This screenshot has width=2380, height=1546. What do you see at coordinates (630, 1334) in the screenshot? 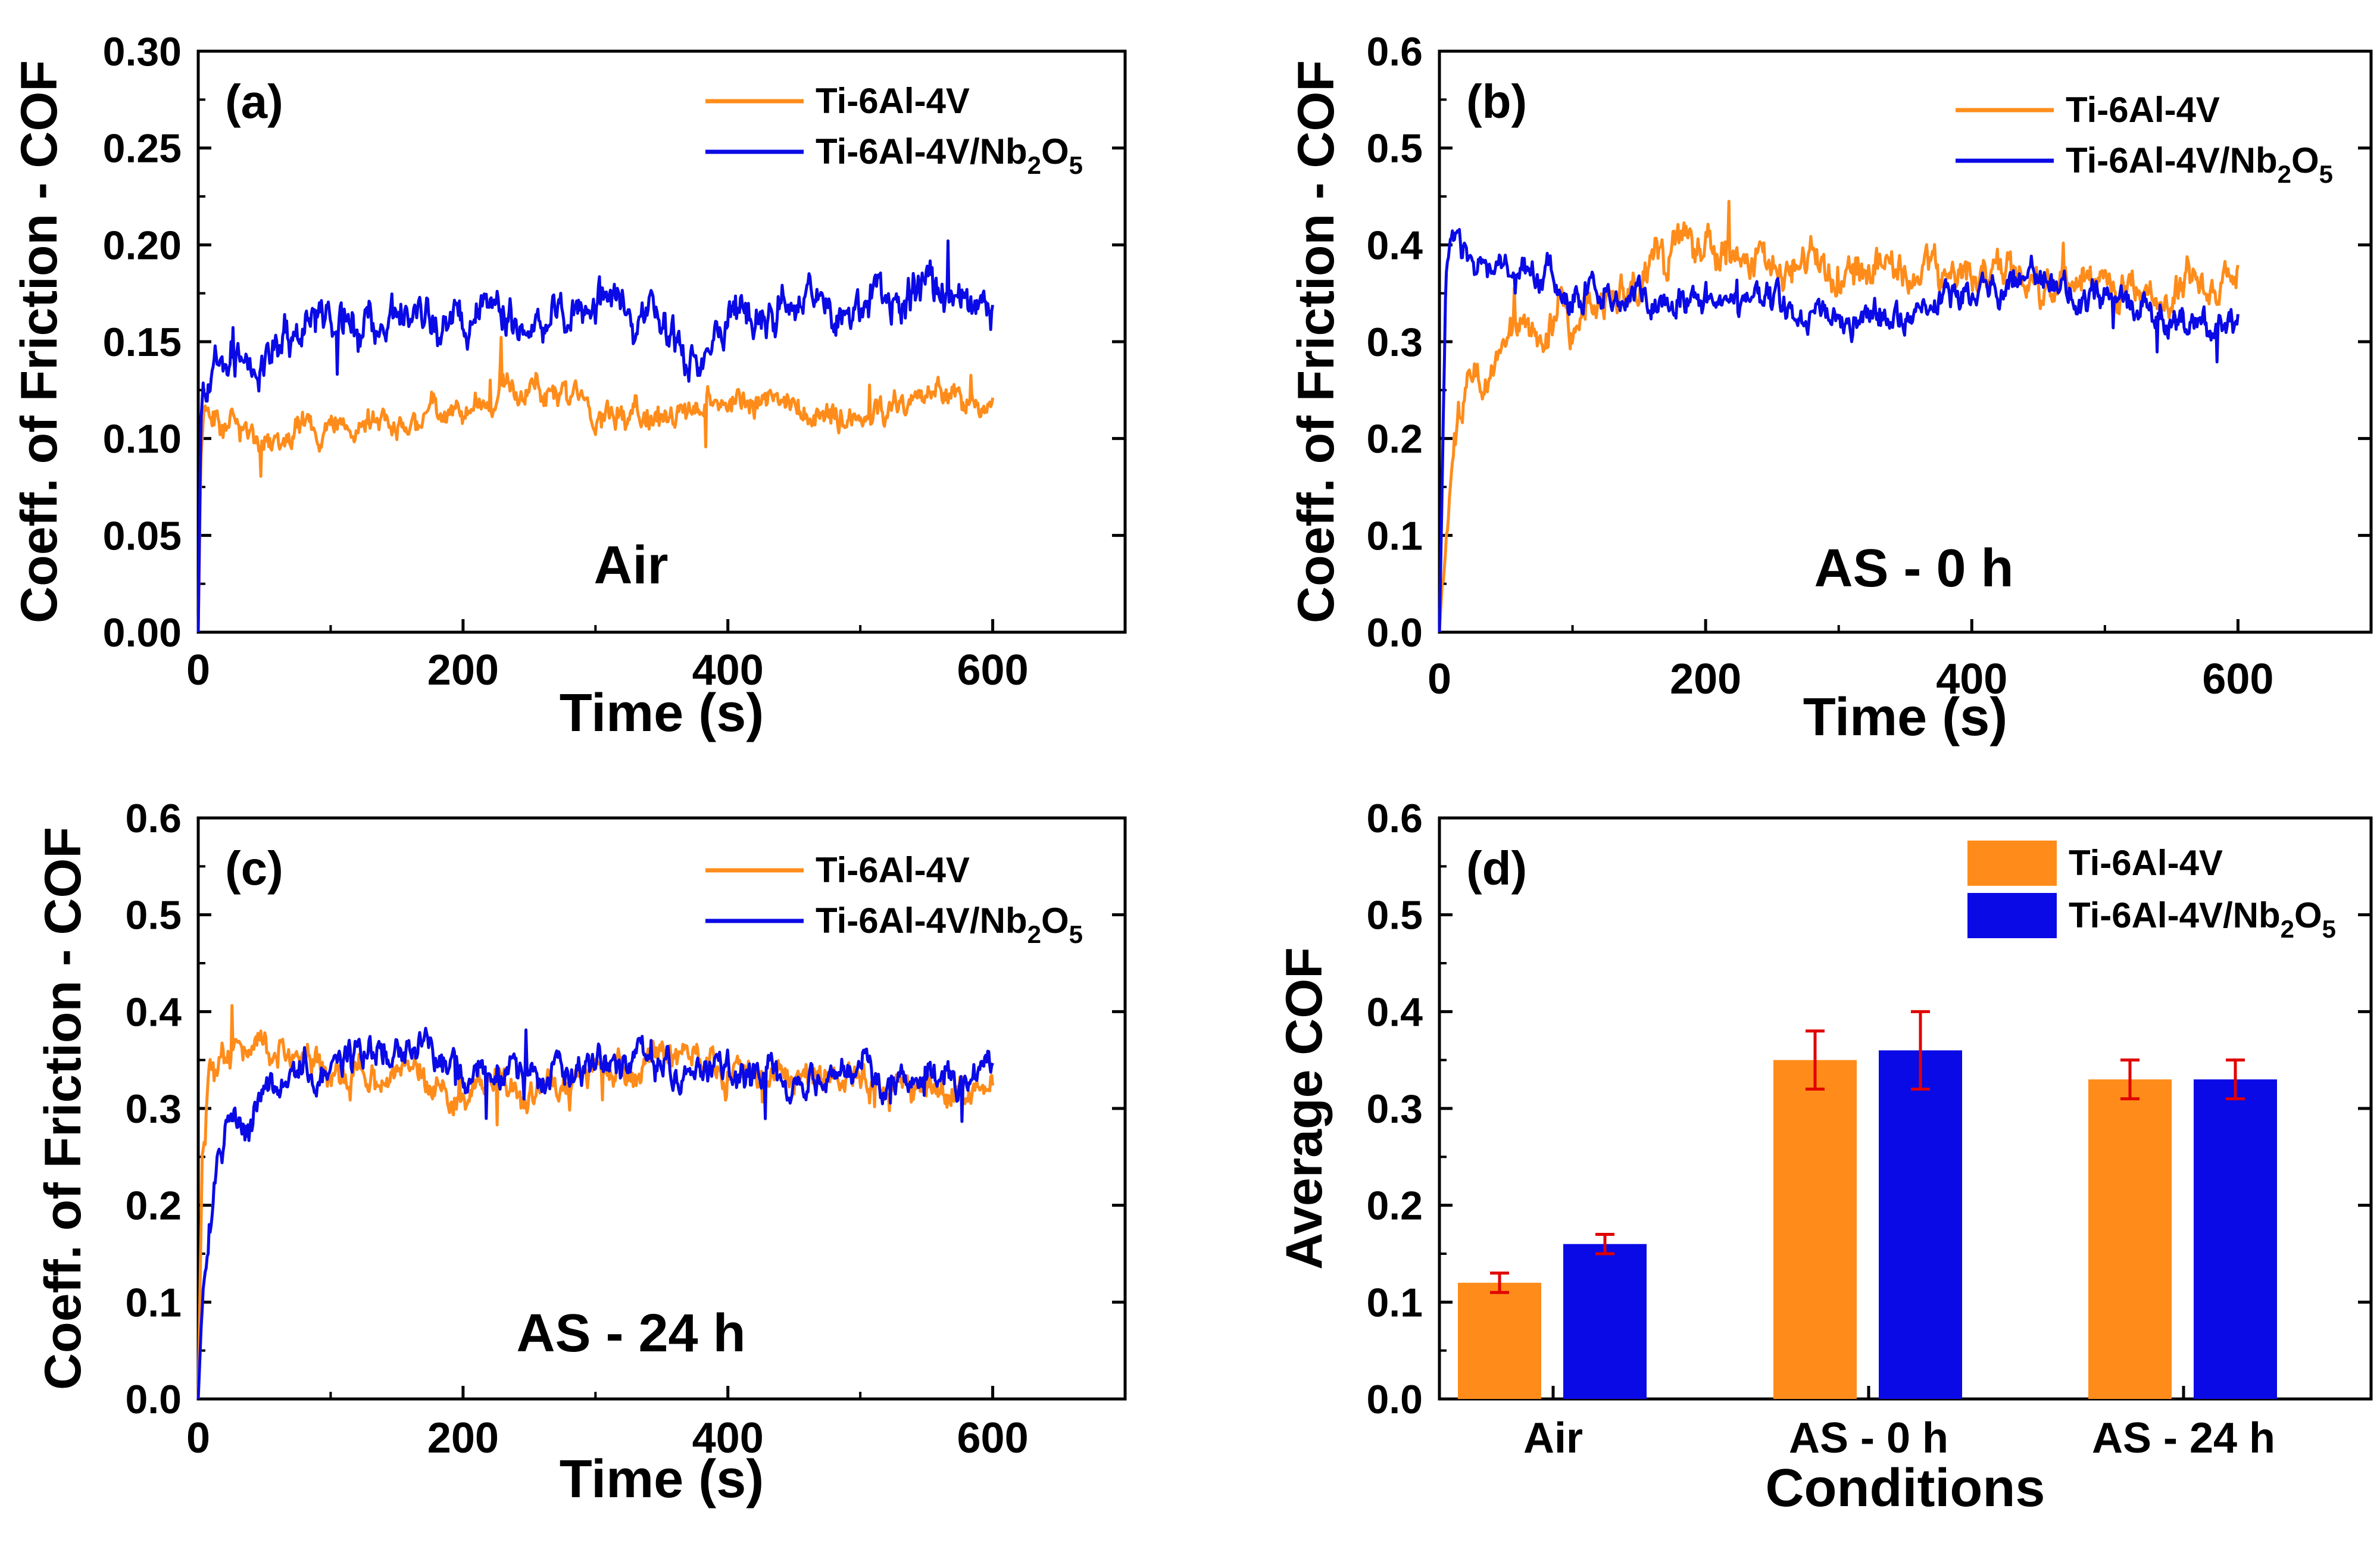
I see `condition-annotation: AS - 24 h` at bounding box center [630, 1334].